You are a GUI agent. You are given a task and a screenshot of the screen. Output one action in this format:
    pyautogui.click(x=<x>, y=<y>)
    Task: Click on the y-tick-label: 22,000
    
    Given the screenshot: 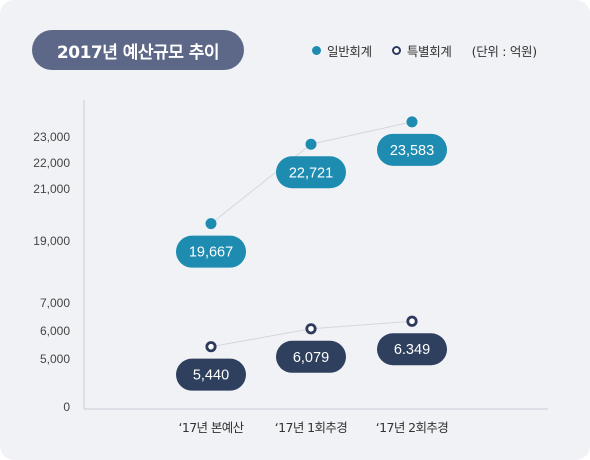 What is the action you would take?
    pyautogui.click(x=51, y=163)
    